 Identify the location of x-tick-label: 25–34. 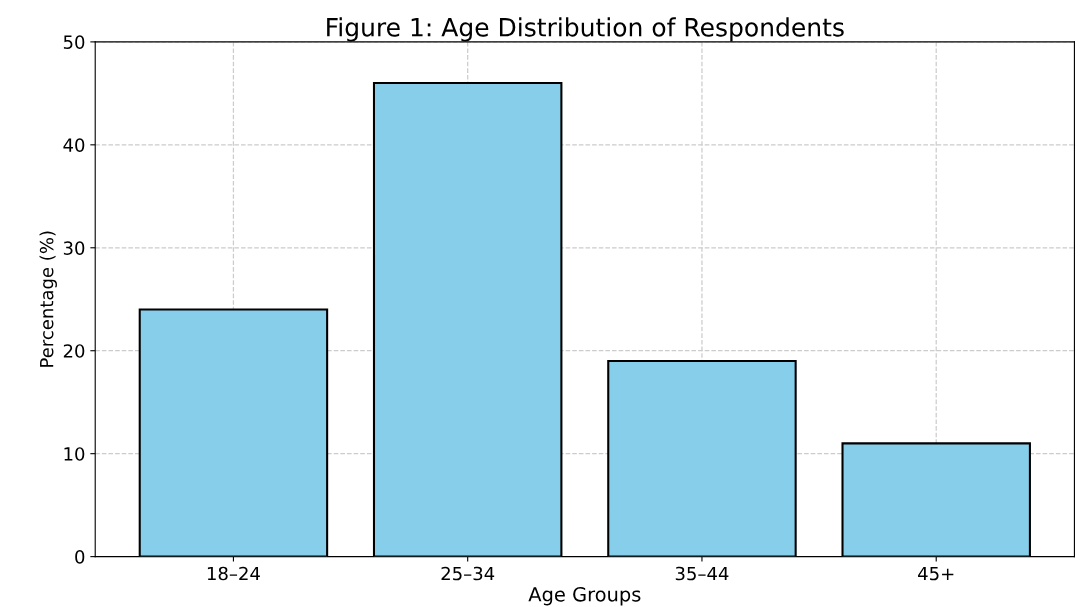
(468, 573).